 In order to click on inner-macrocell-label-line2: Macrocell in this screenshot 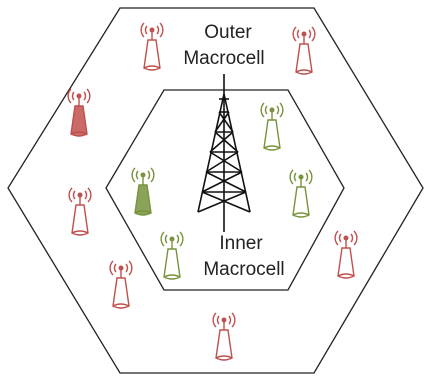, I will do `click(243, 269)`.